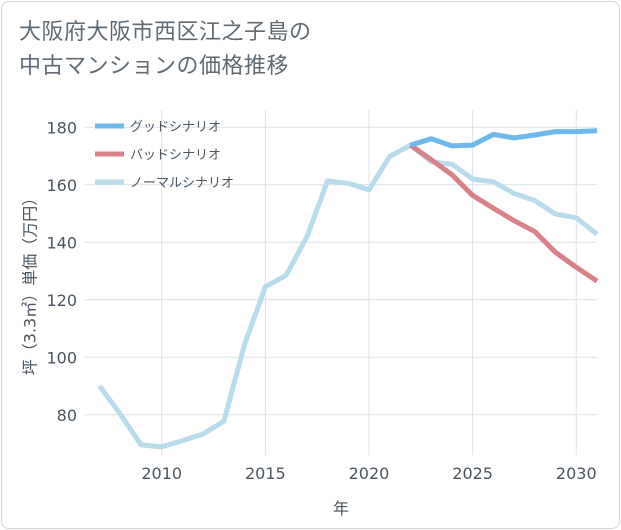 The width and height of the screenshot is (621, 530). I want to click on y-tick-label-100: 100, so click(61, 357).